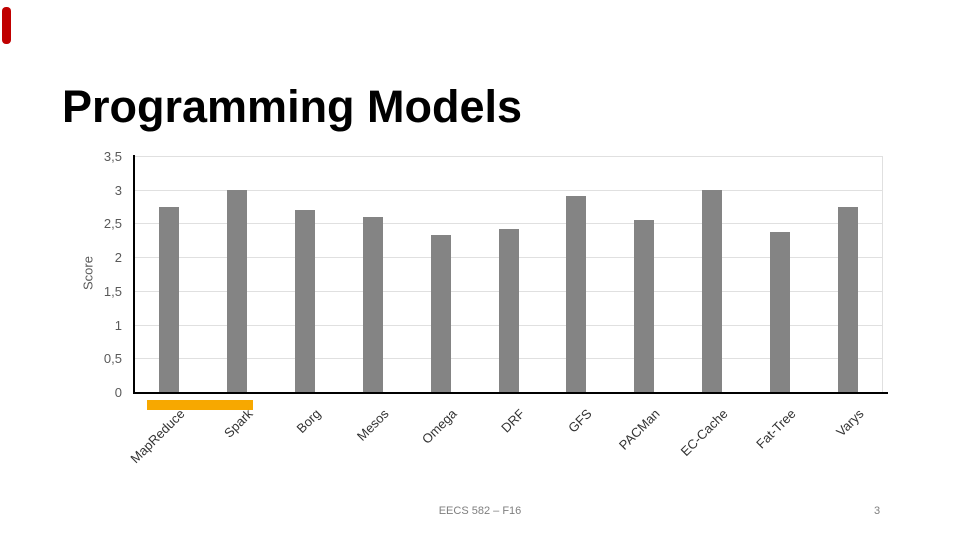 This screenshot has height=540, width=960. Describe the element at coordinates (292, 107) in the screenshot. I see `slide-title: Programming Models` at that location.